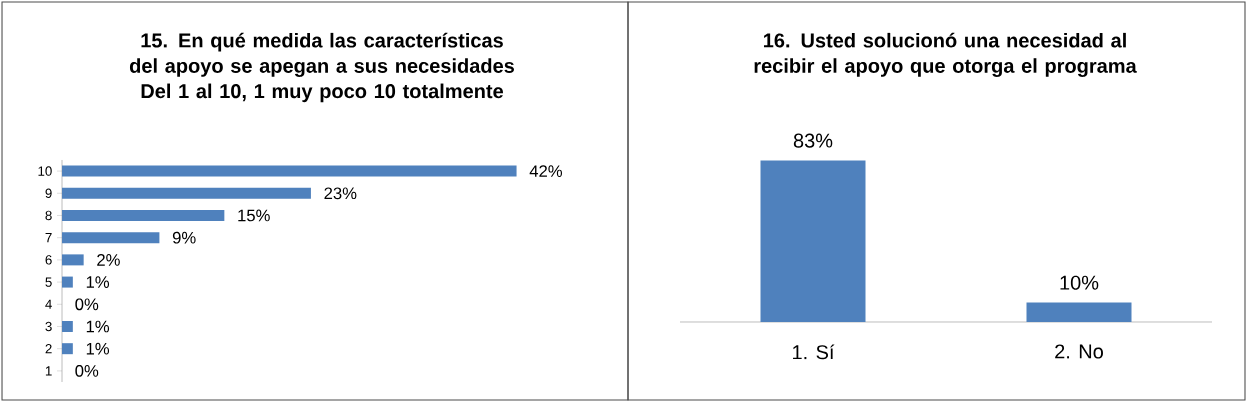 The width and height of the screenshot is (1247, 402). Describe the element at coordinates (48, 260) in the screenshot. I see `y-tick-label: 6` at that location.